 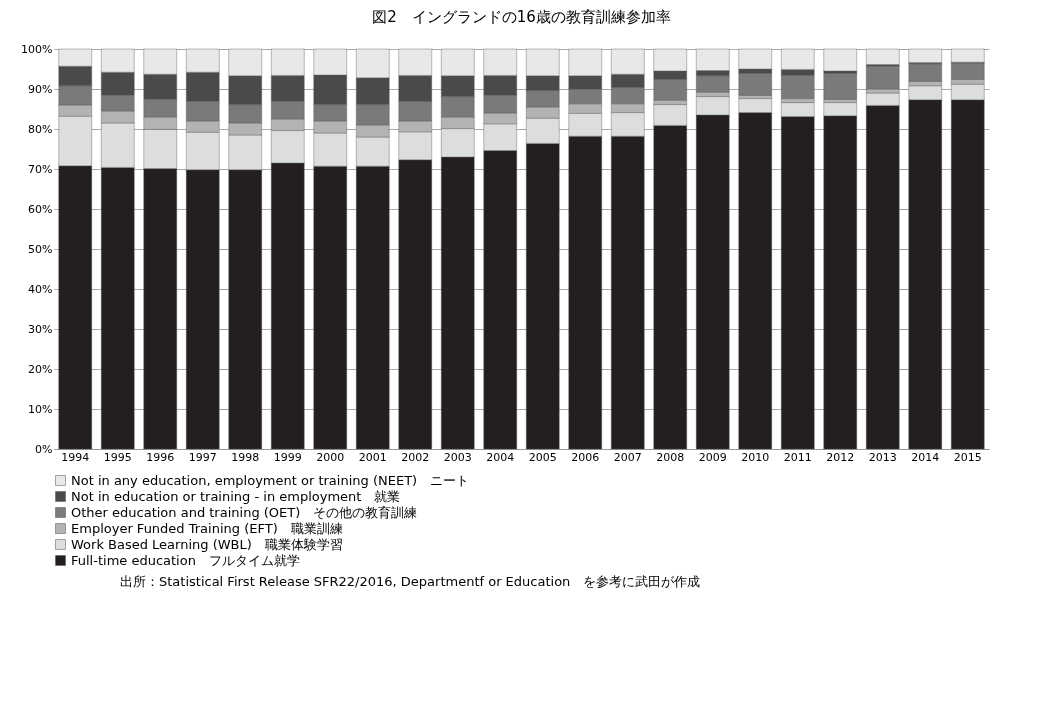 What do you see at coordinates (207, 544) in the screenshot?
I see `legend-label: Work Based Learning (WBL) 職業体験学習` at bounding box center [207, 544].